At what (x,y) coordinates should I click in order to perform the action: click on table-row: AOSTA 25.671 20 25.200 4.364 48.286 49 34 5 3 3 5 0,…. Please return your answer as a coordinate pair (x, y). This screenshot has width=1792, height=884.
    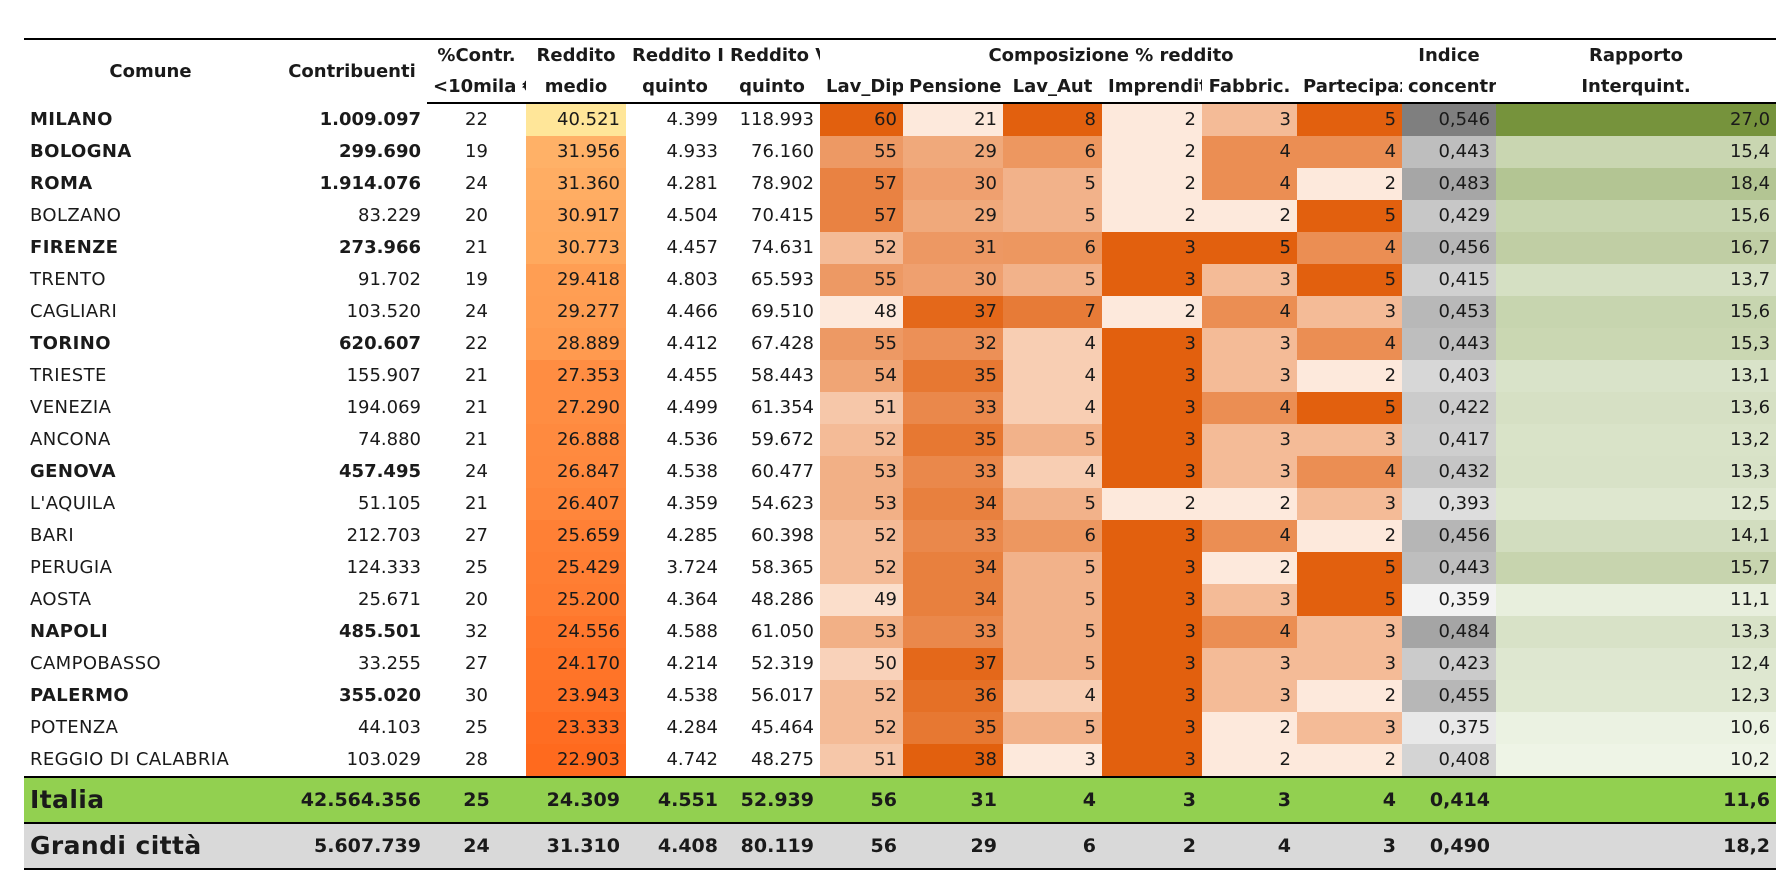
    Looking at the image, I should click on (900, 600).